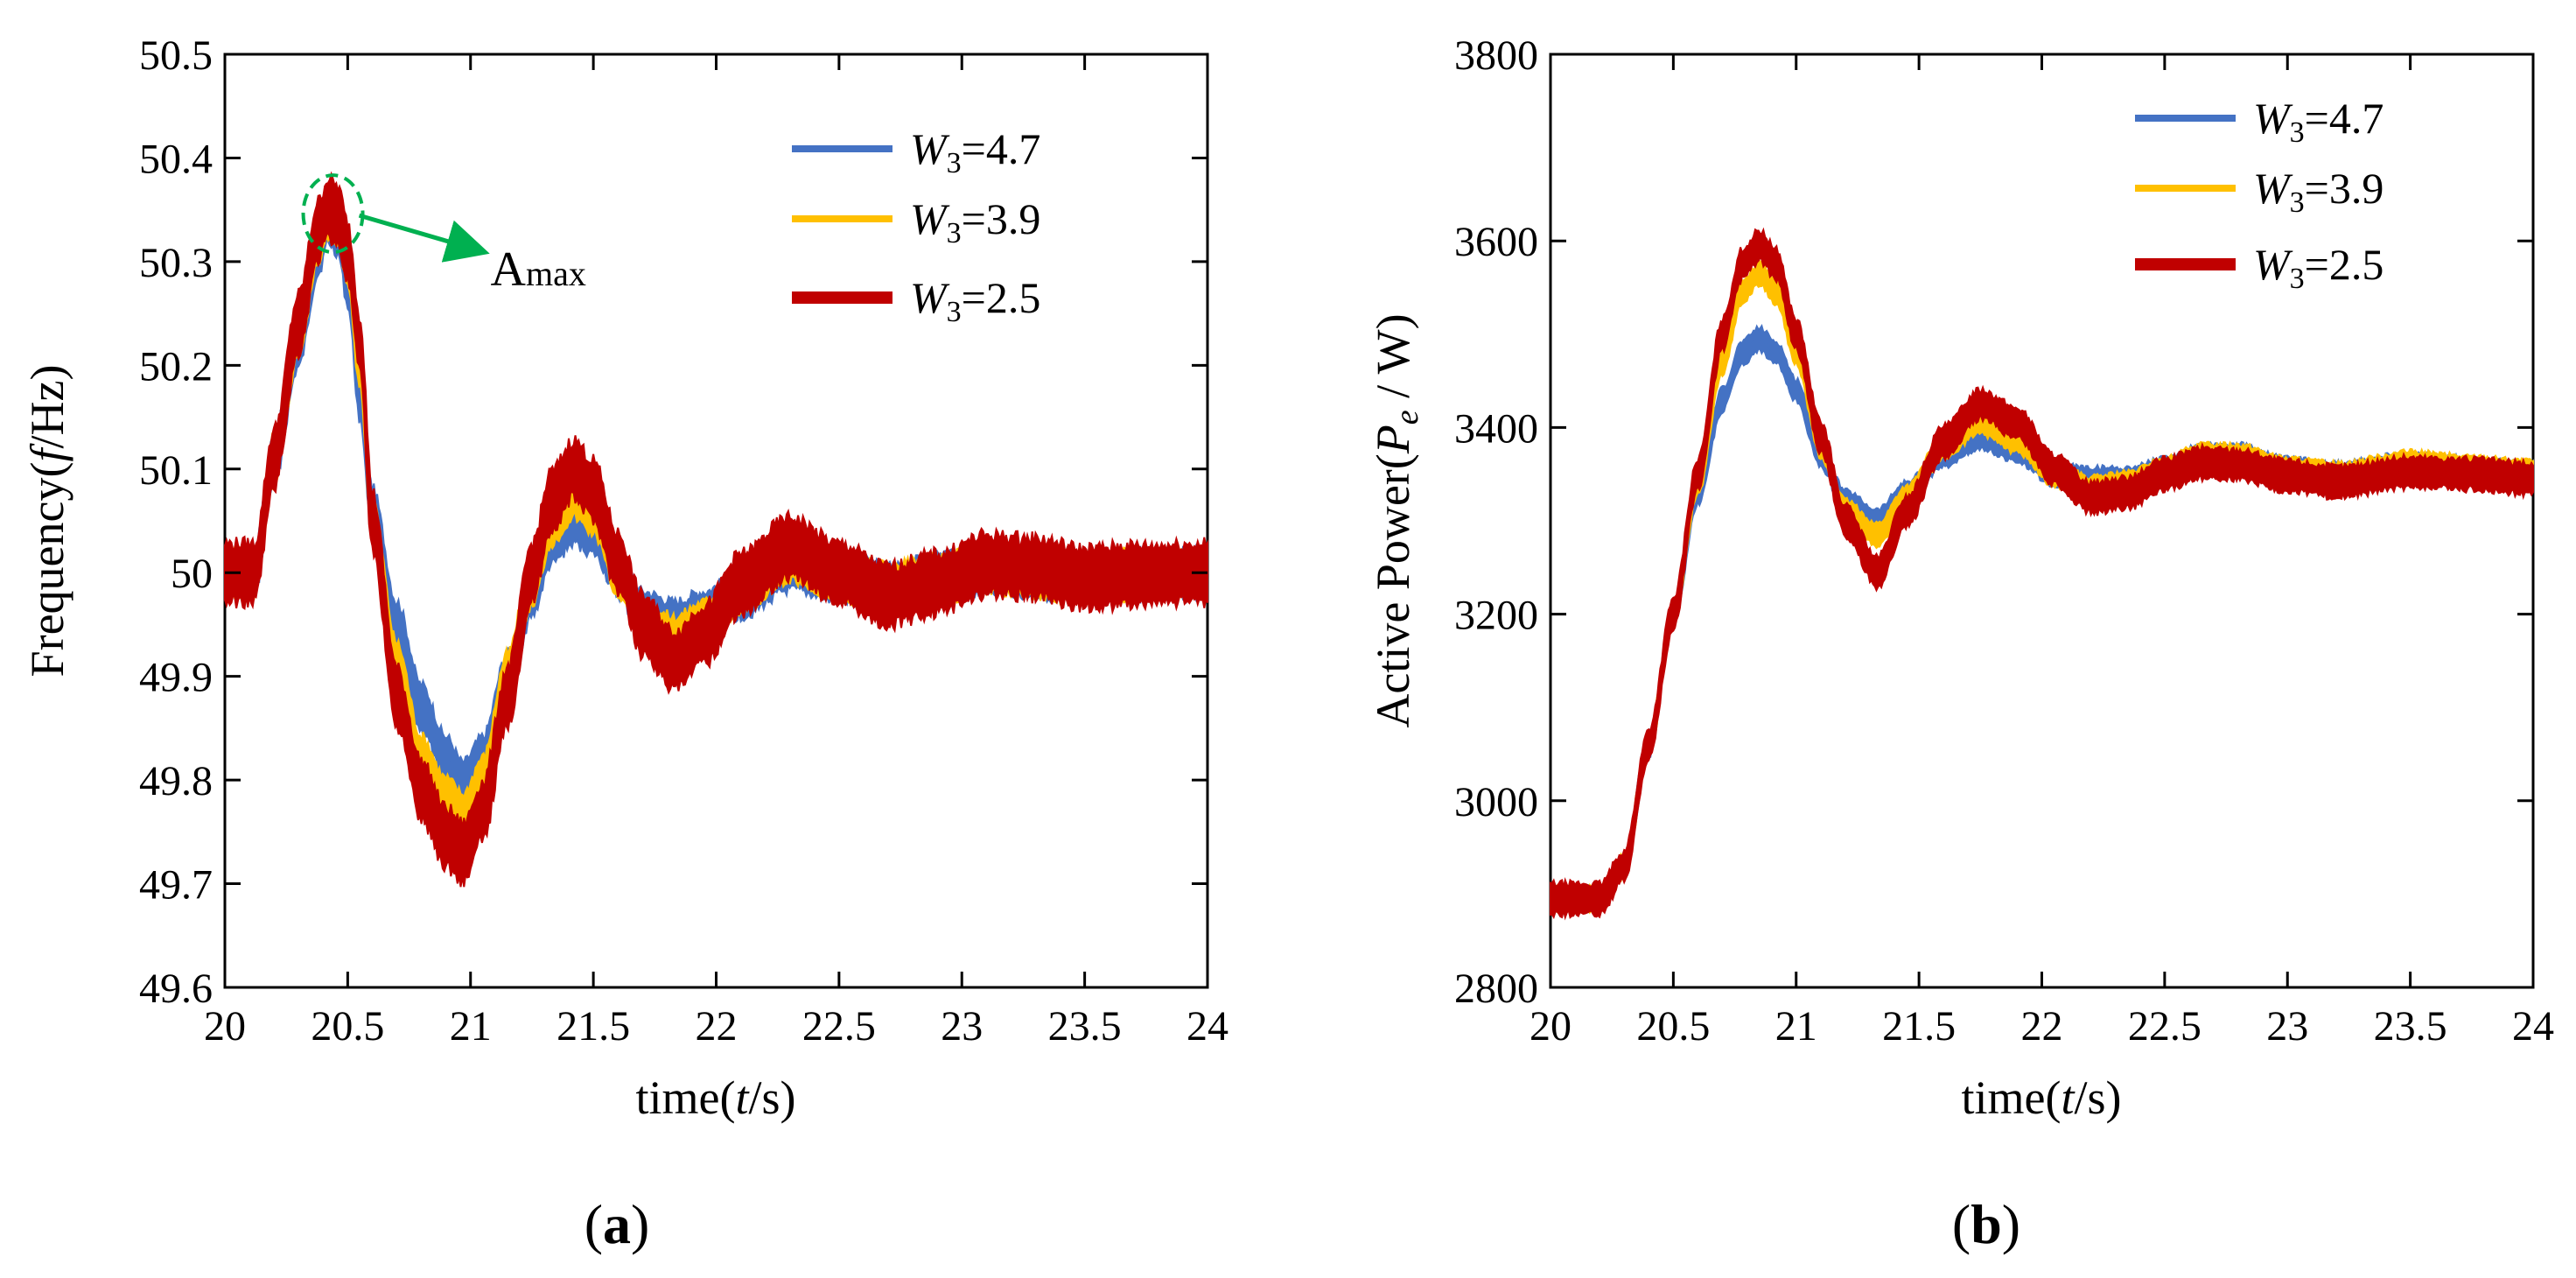 Image resolution: width=2576 pixels, height=1278 pixels. Describe the element at coordinates (839, 1026) in the screenshot. I see `x-tick-label-a: 22.5` at that location.